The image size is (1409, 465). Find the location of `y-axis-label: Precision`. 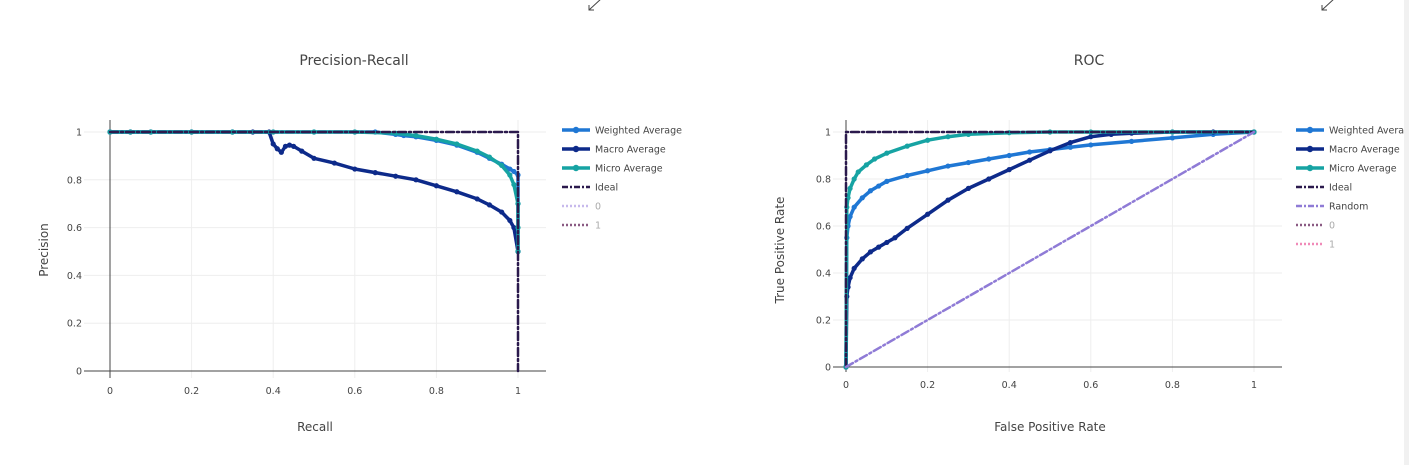

y-axis-label: Precision is located at coordinates (44, 250).